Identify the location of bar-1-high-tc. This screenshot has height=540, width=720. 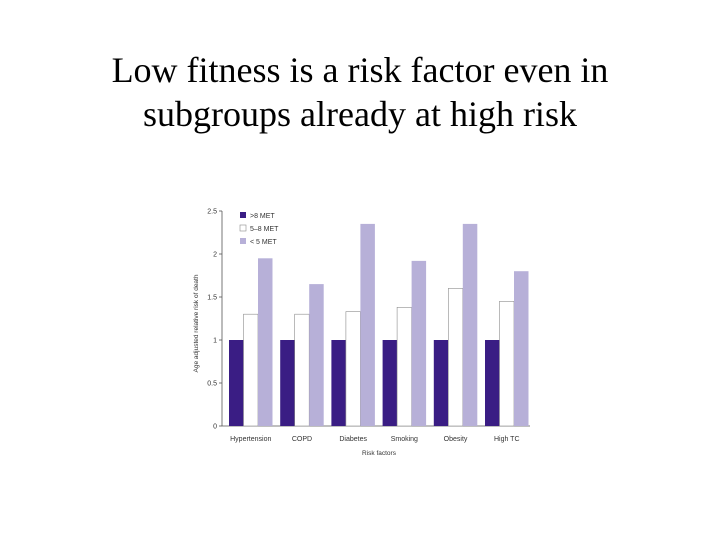
(492, 383).